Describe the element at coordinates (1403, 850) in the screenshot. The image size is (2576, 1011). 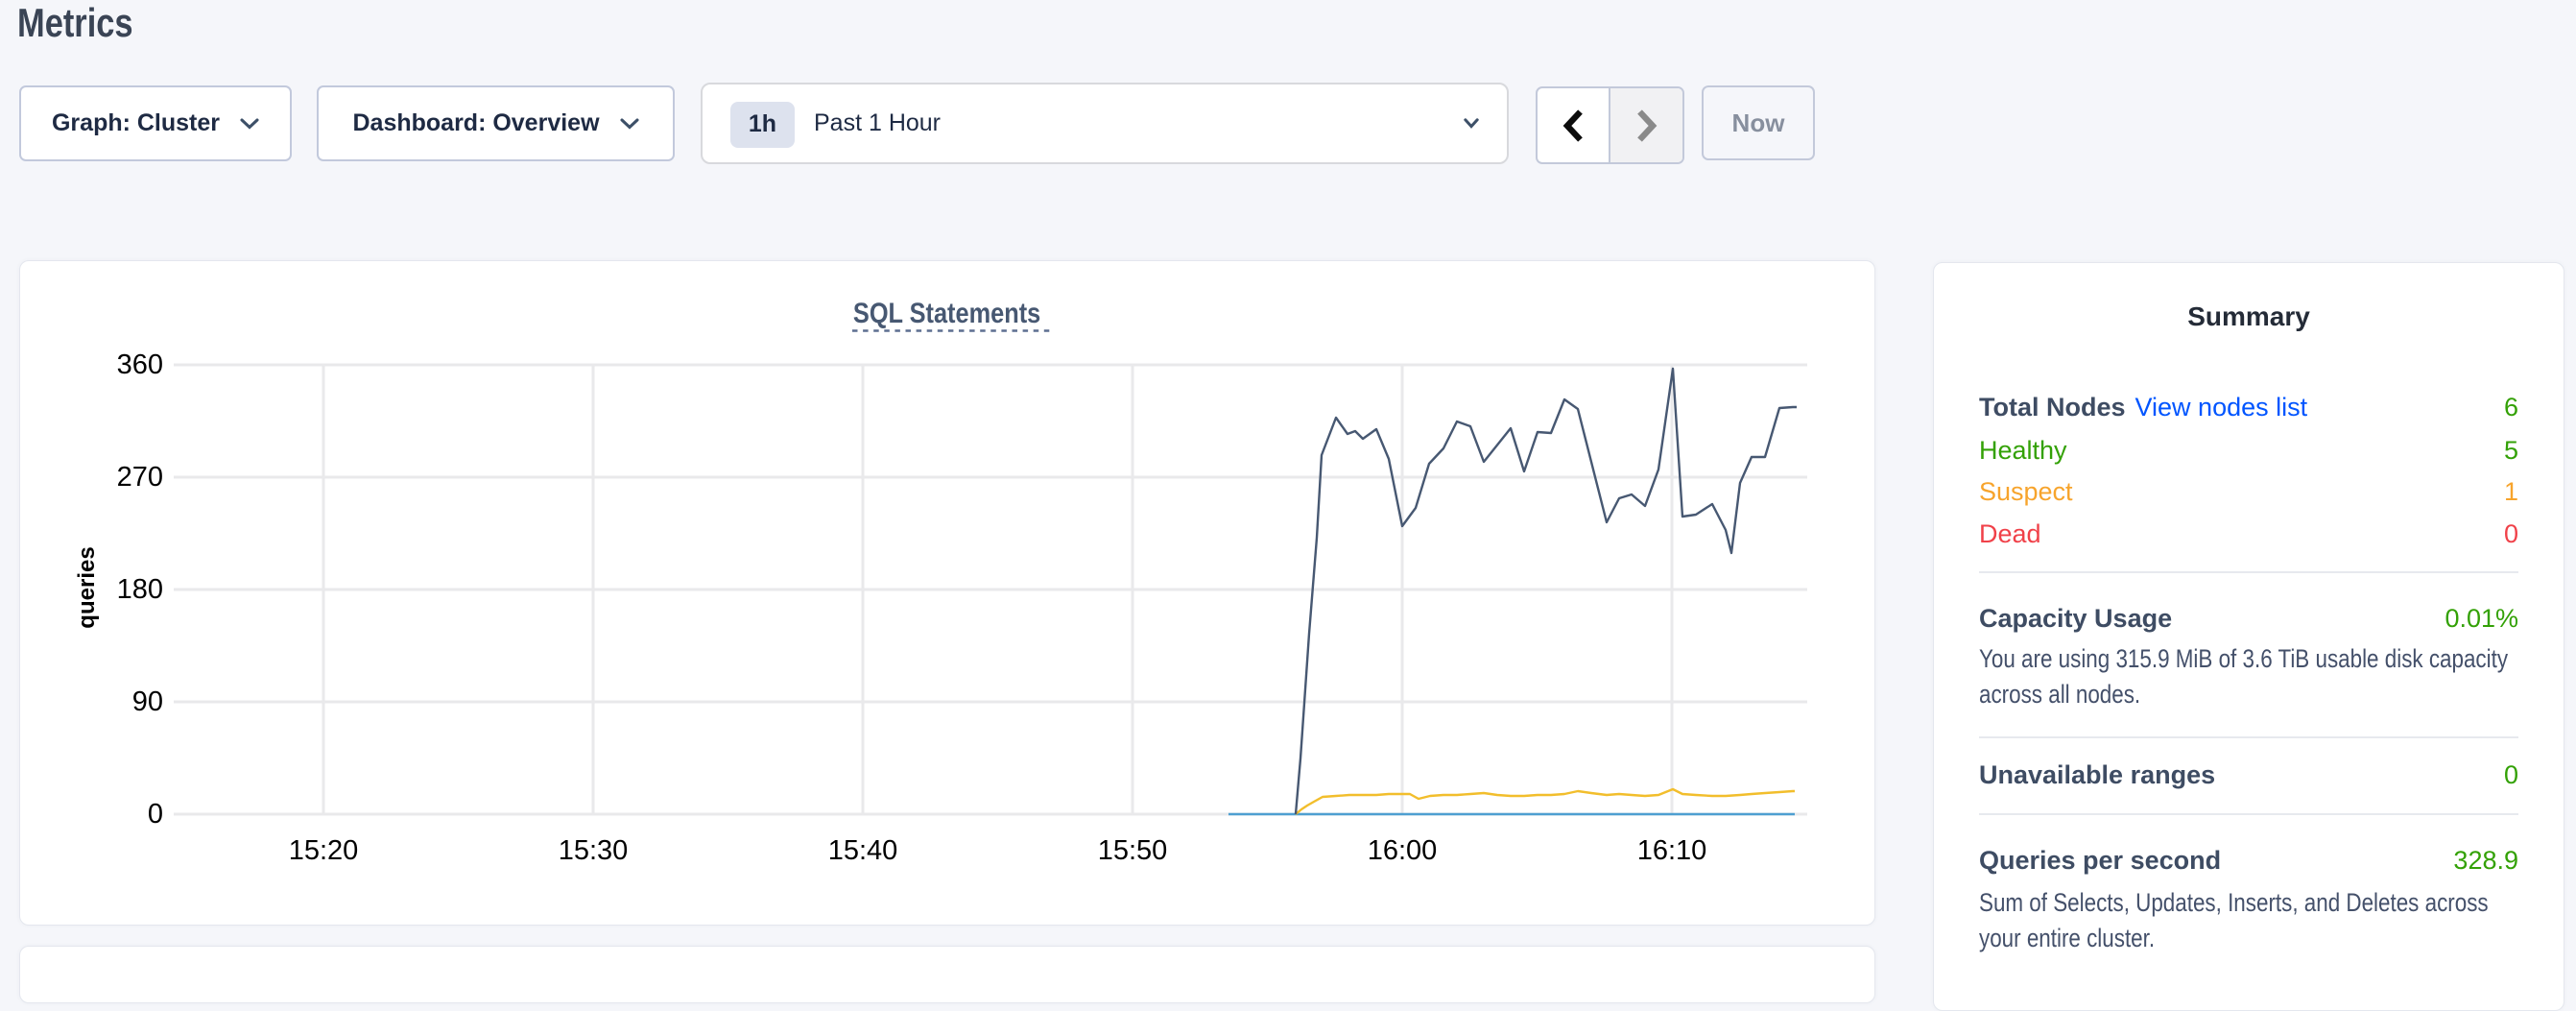
I see `svg-text: 16:00` at that location.